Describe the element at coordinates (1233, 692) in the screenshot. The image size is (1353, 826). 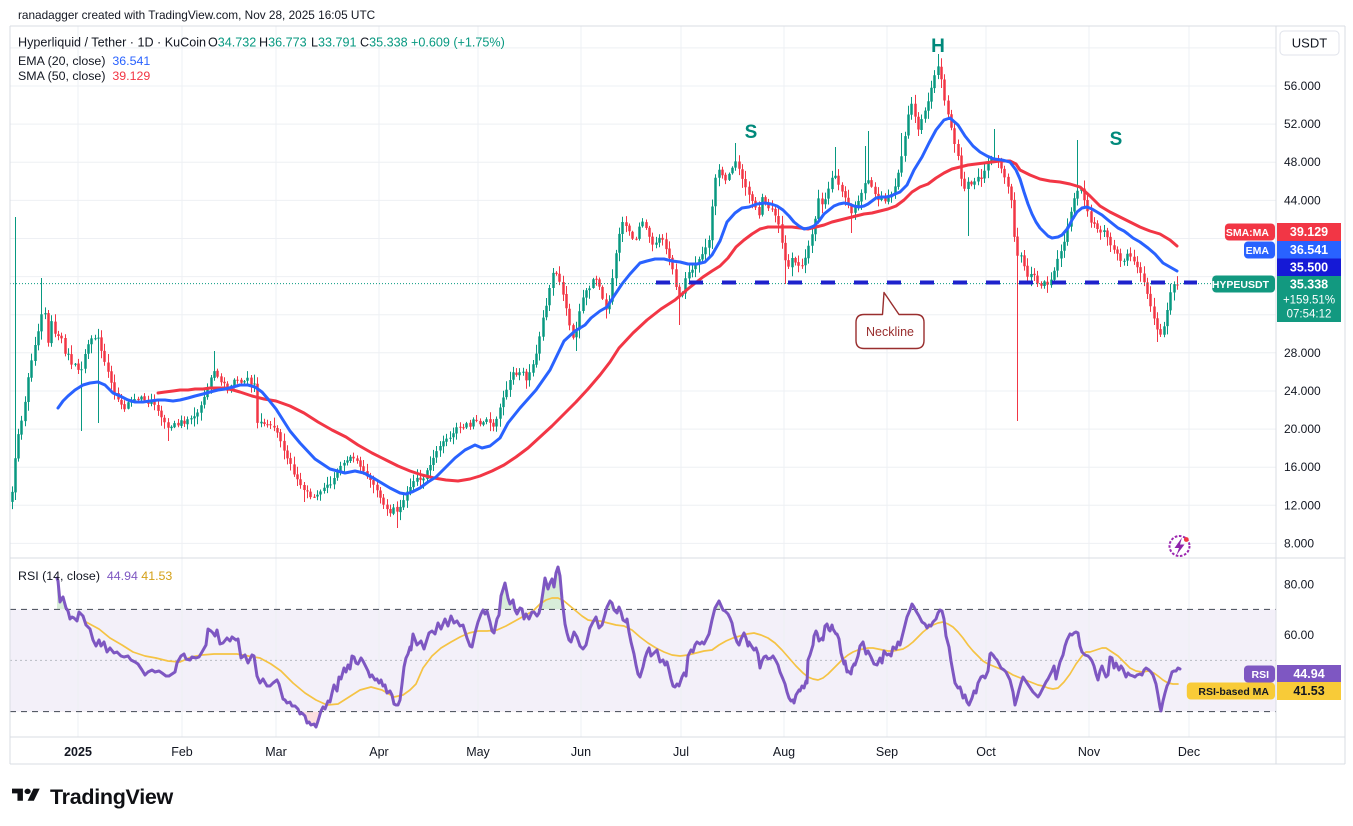
I see `svg-text: RSI-based MA` at that location.